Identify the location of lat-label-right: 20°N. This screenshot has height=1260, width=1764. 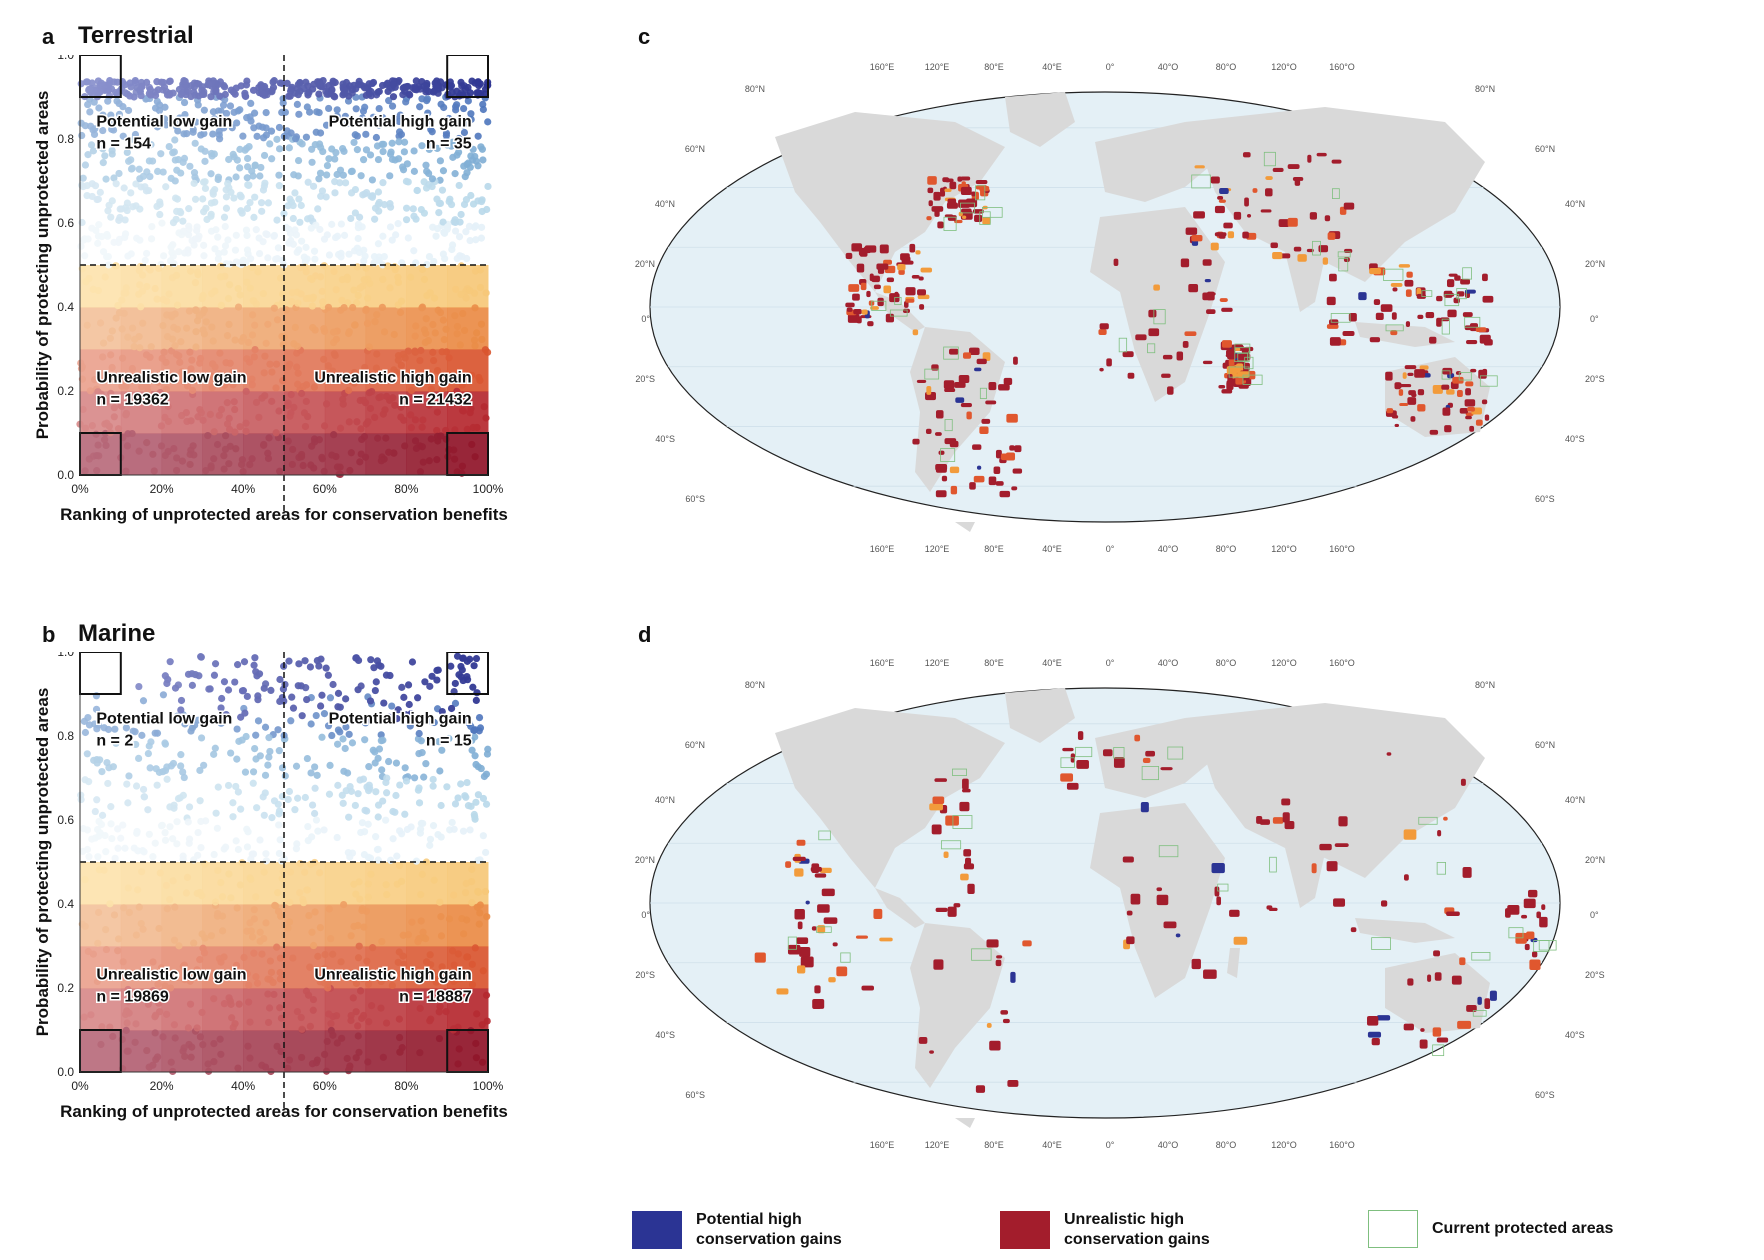
(1595, 264).